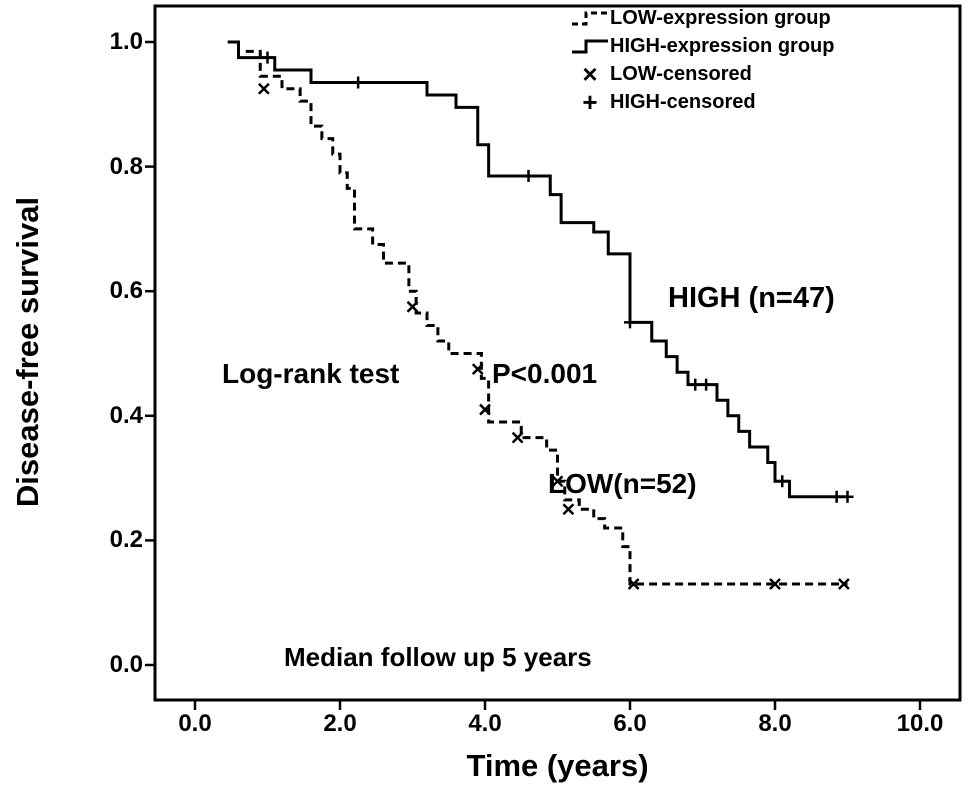 The height and width of the screenshot is (799, 969). What do you see at coordinates (126, 664) in the screenshot?
I see `y-tick-label: 0.0` at bounding box center [126, 664].